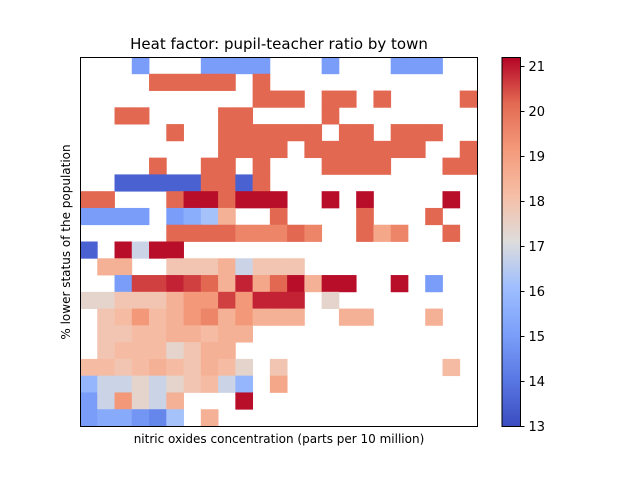 Image resolution: width=640 pixels, height=480 pixels. Describe the element at coordinates (537, 67) in the screenshot. I see `colorbar-tick-label: 21` at that location.